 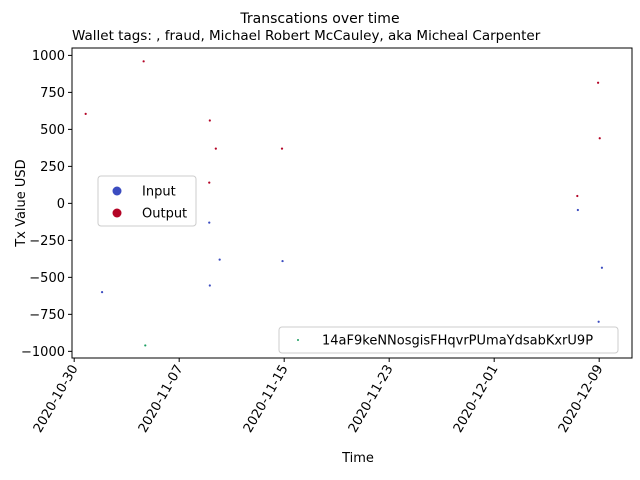 What do you see at coordinates (117, 191) in the screenshot?
I see `legend-input-marker` at bounding box center [117, 191].